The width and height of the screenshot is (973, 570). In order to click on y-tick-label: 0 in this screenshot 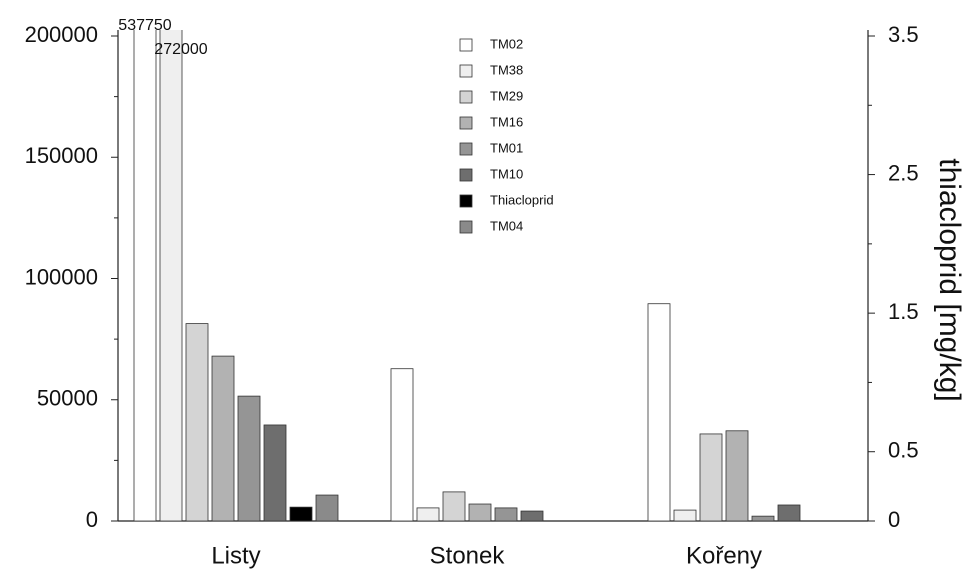, I will do `click(92, 519)`.